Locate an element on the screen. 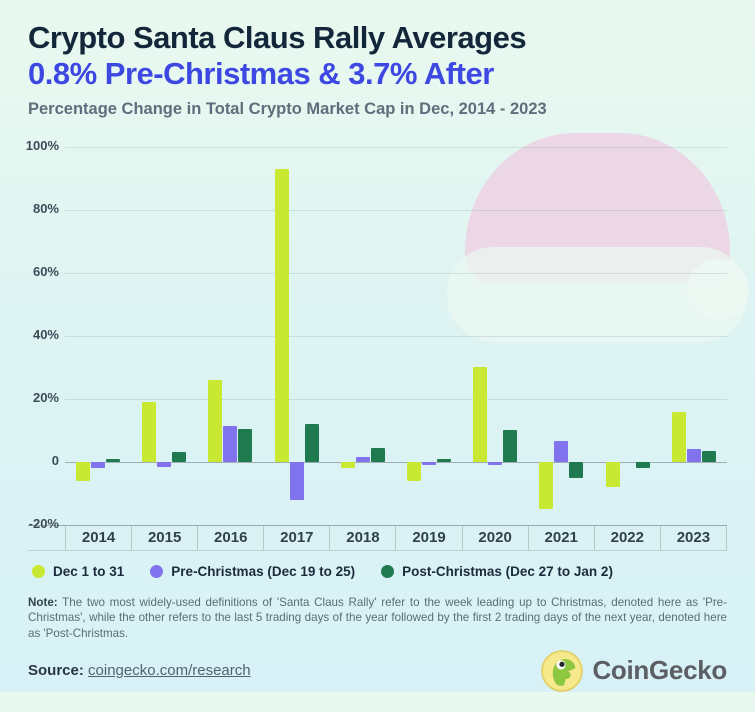 The height and width of the screenshot is (712, 755). legend-label: Pre-Christmas (Dec 19 to 25) is located at coordinates (263, 571).